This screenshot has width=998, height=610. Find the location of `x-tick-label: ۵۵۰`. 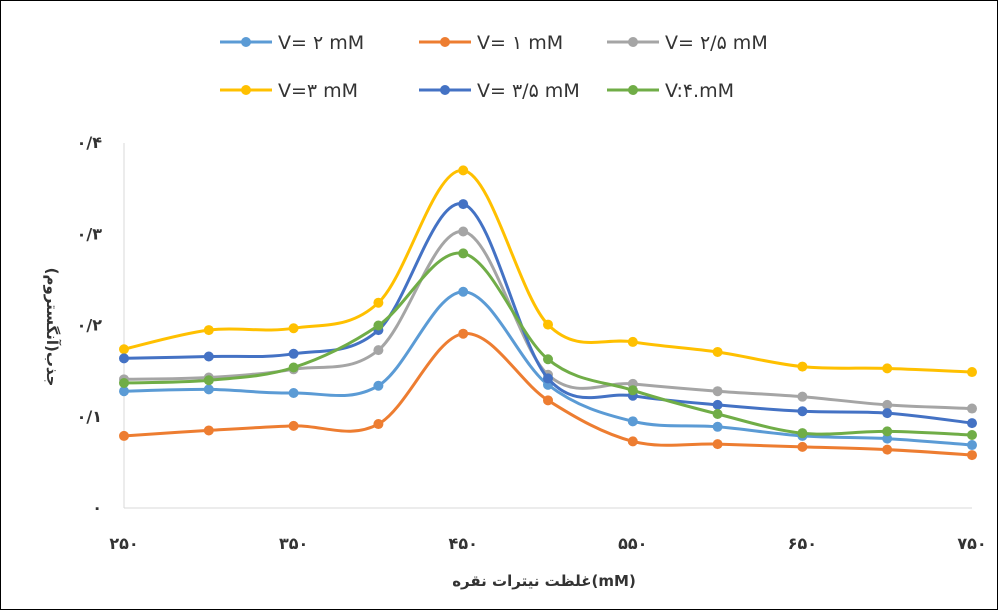

x-tick-label: ۵۵۰ is located at coordinates (632, 543).